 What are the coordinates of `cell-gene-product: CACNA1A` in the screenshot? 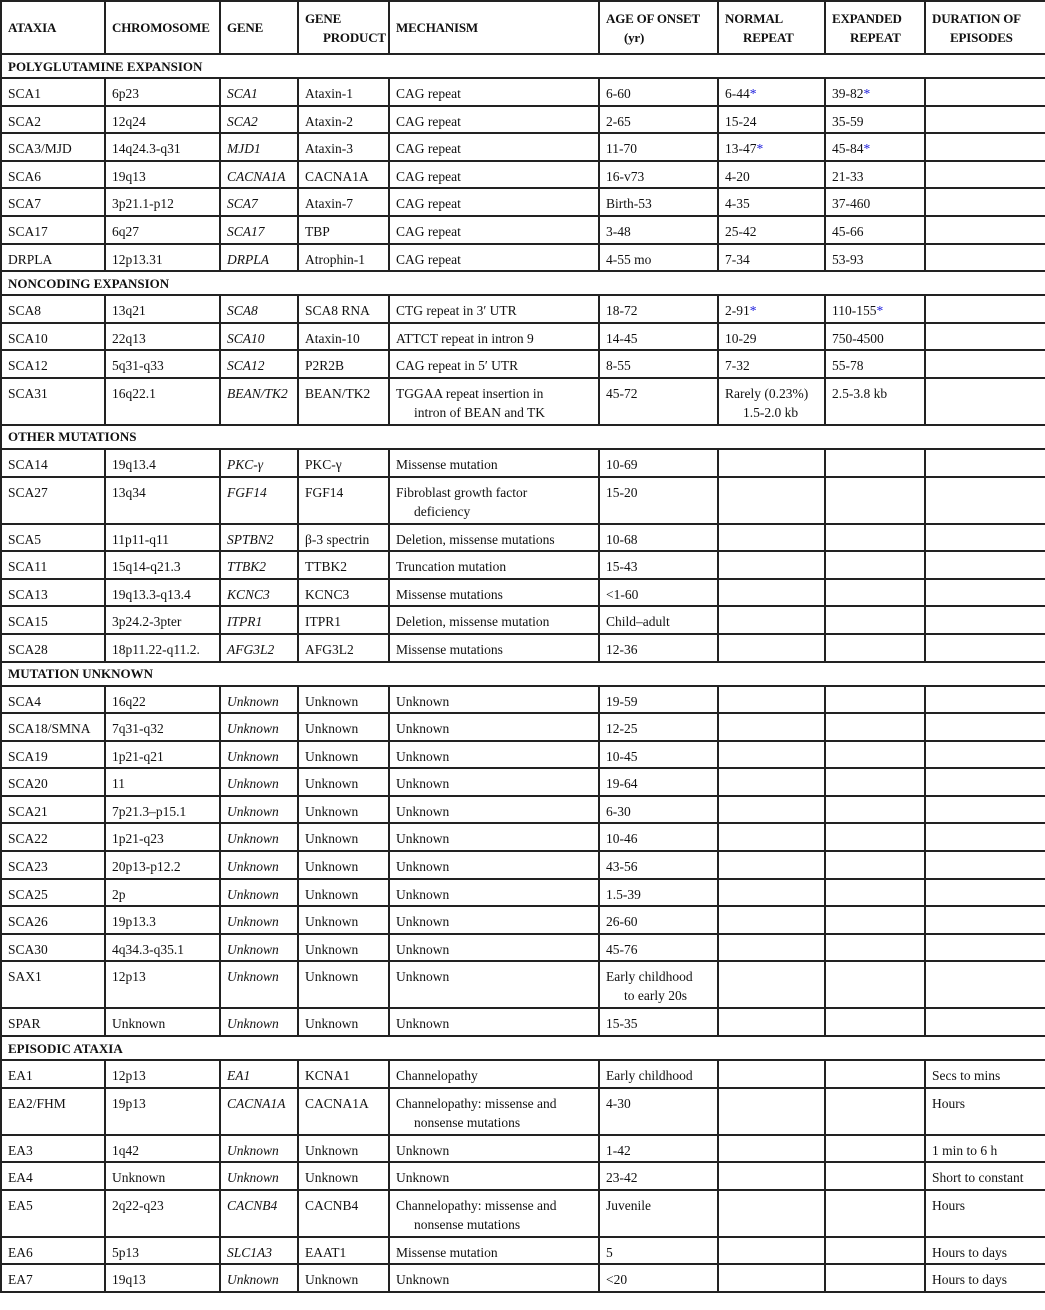 It's located at (343, 174).